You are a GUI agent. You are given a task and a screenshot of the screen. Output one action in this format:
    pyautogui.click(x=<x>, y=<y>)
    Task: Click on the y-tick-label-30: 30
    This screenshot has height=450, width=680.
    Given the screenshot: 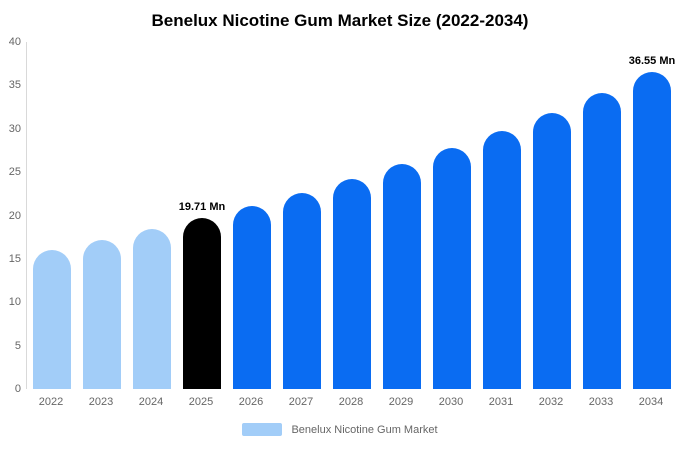 What is the action you would take?
    pyautogui.click(x=14, y=128)
    